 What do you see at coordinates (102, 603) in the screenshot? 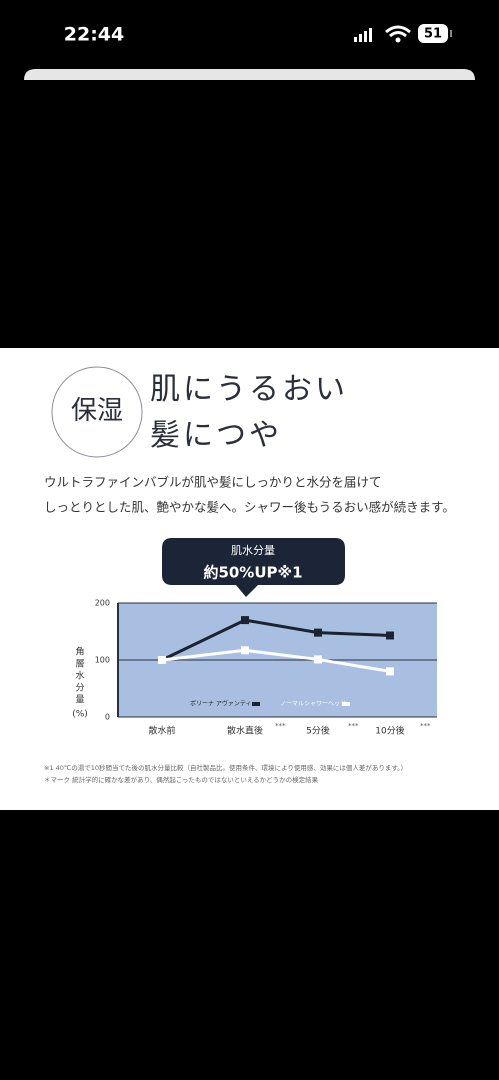
I see `y-tick-label: 200` at bounding box center [102, 603].